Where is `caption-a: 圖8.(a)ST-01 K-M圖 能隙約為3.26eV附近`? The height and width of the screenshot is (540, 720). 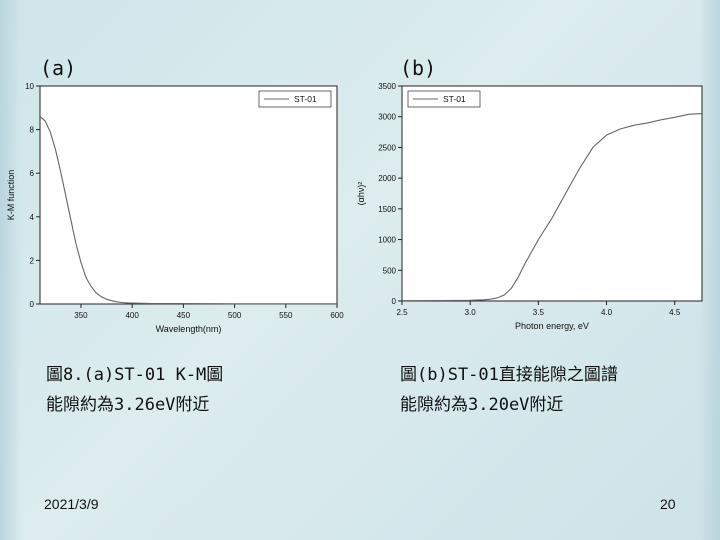
caption-a: 圖8.(a)ST-01 K-M圖 能隙約為3.26eV附近 is located at coordinates (134, 390).